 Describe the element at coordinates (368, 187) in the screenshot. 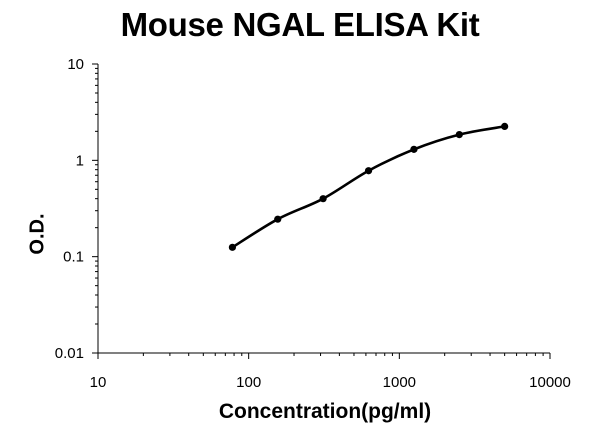

I see `series-line` at that location.